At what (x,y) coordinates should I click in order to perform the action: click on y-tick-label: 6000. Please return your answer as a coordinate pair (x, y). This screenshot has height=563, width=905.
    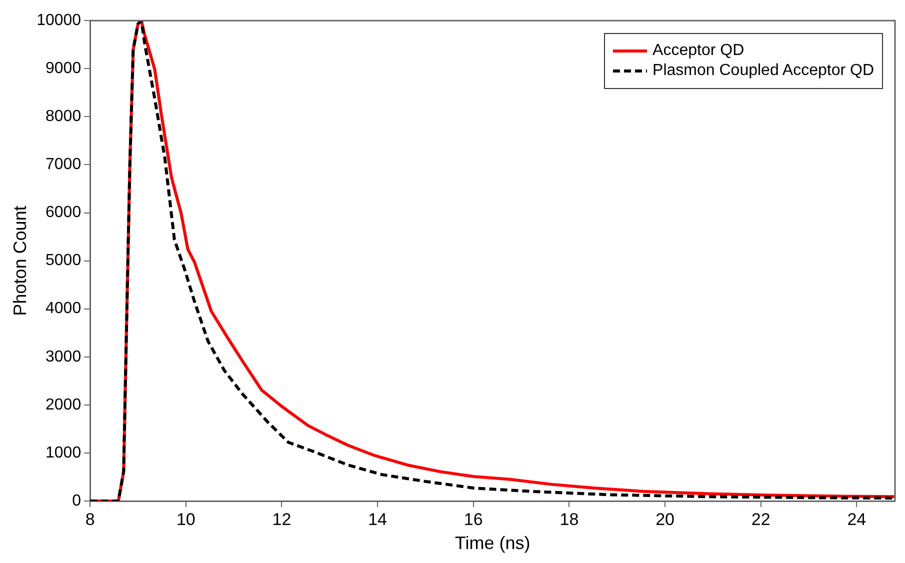
    Looking at the image, I should click on (64, 213).